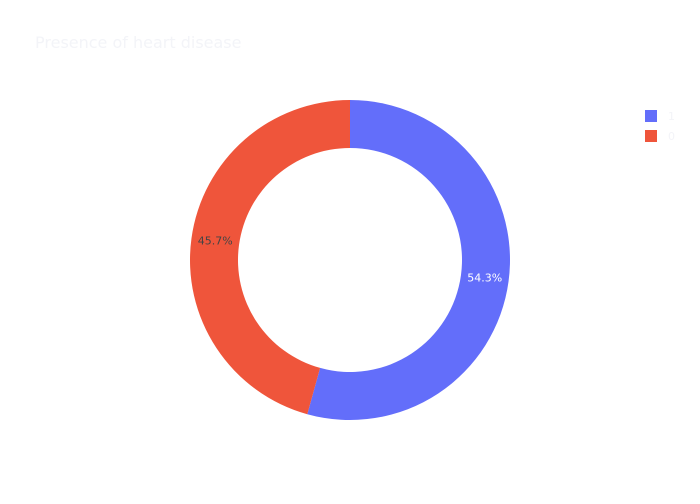  Describe the element at coordinates (484, 277) in the screenshot. I see `slice-label-1: 54.3%` at that location.